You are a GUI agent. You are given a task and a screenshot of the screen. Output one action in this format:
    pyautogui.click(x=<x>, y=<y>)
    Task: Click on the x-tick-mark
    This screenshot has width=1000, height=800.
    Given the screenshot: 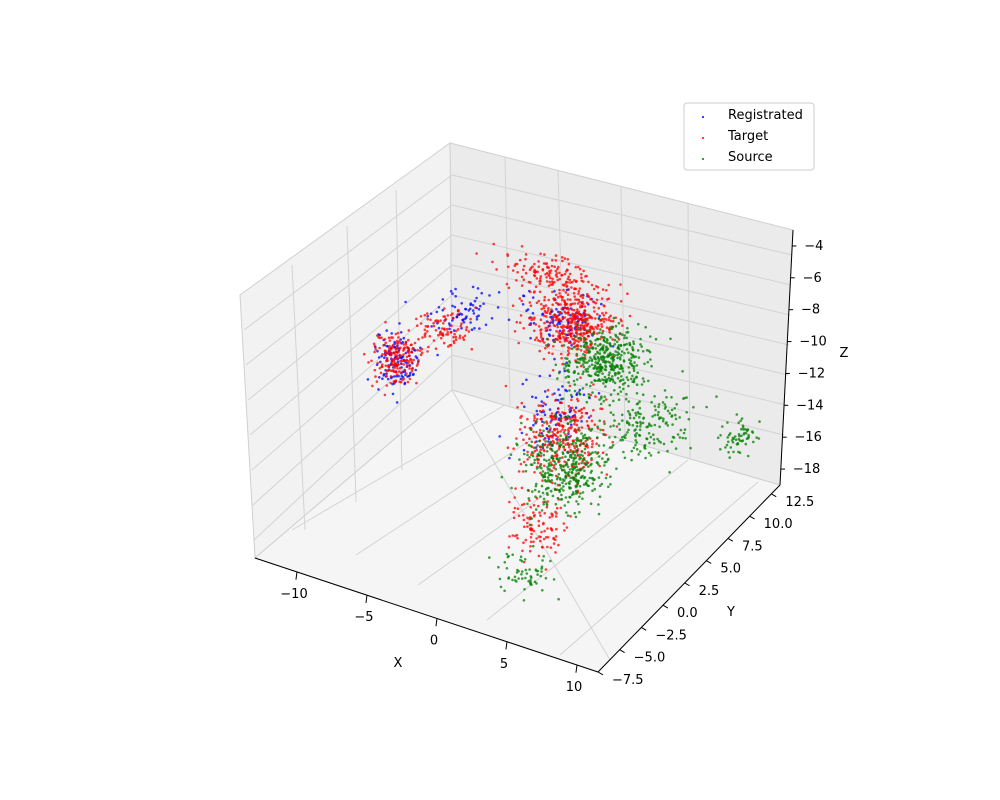 What is the action you would take?
    pyautogui.click(x=506, y=645)
    